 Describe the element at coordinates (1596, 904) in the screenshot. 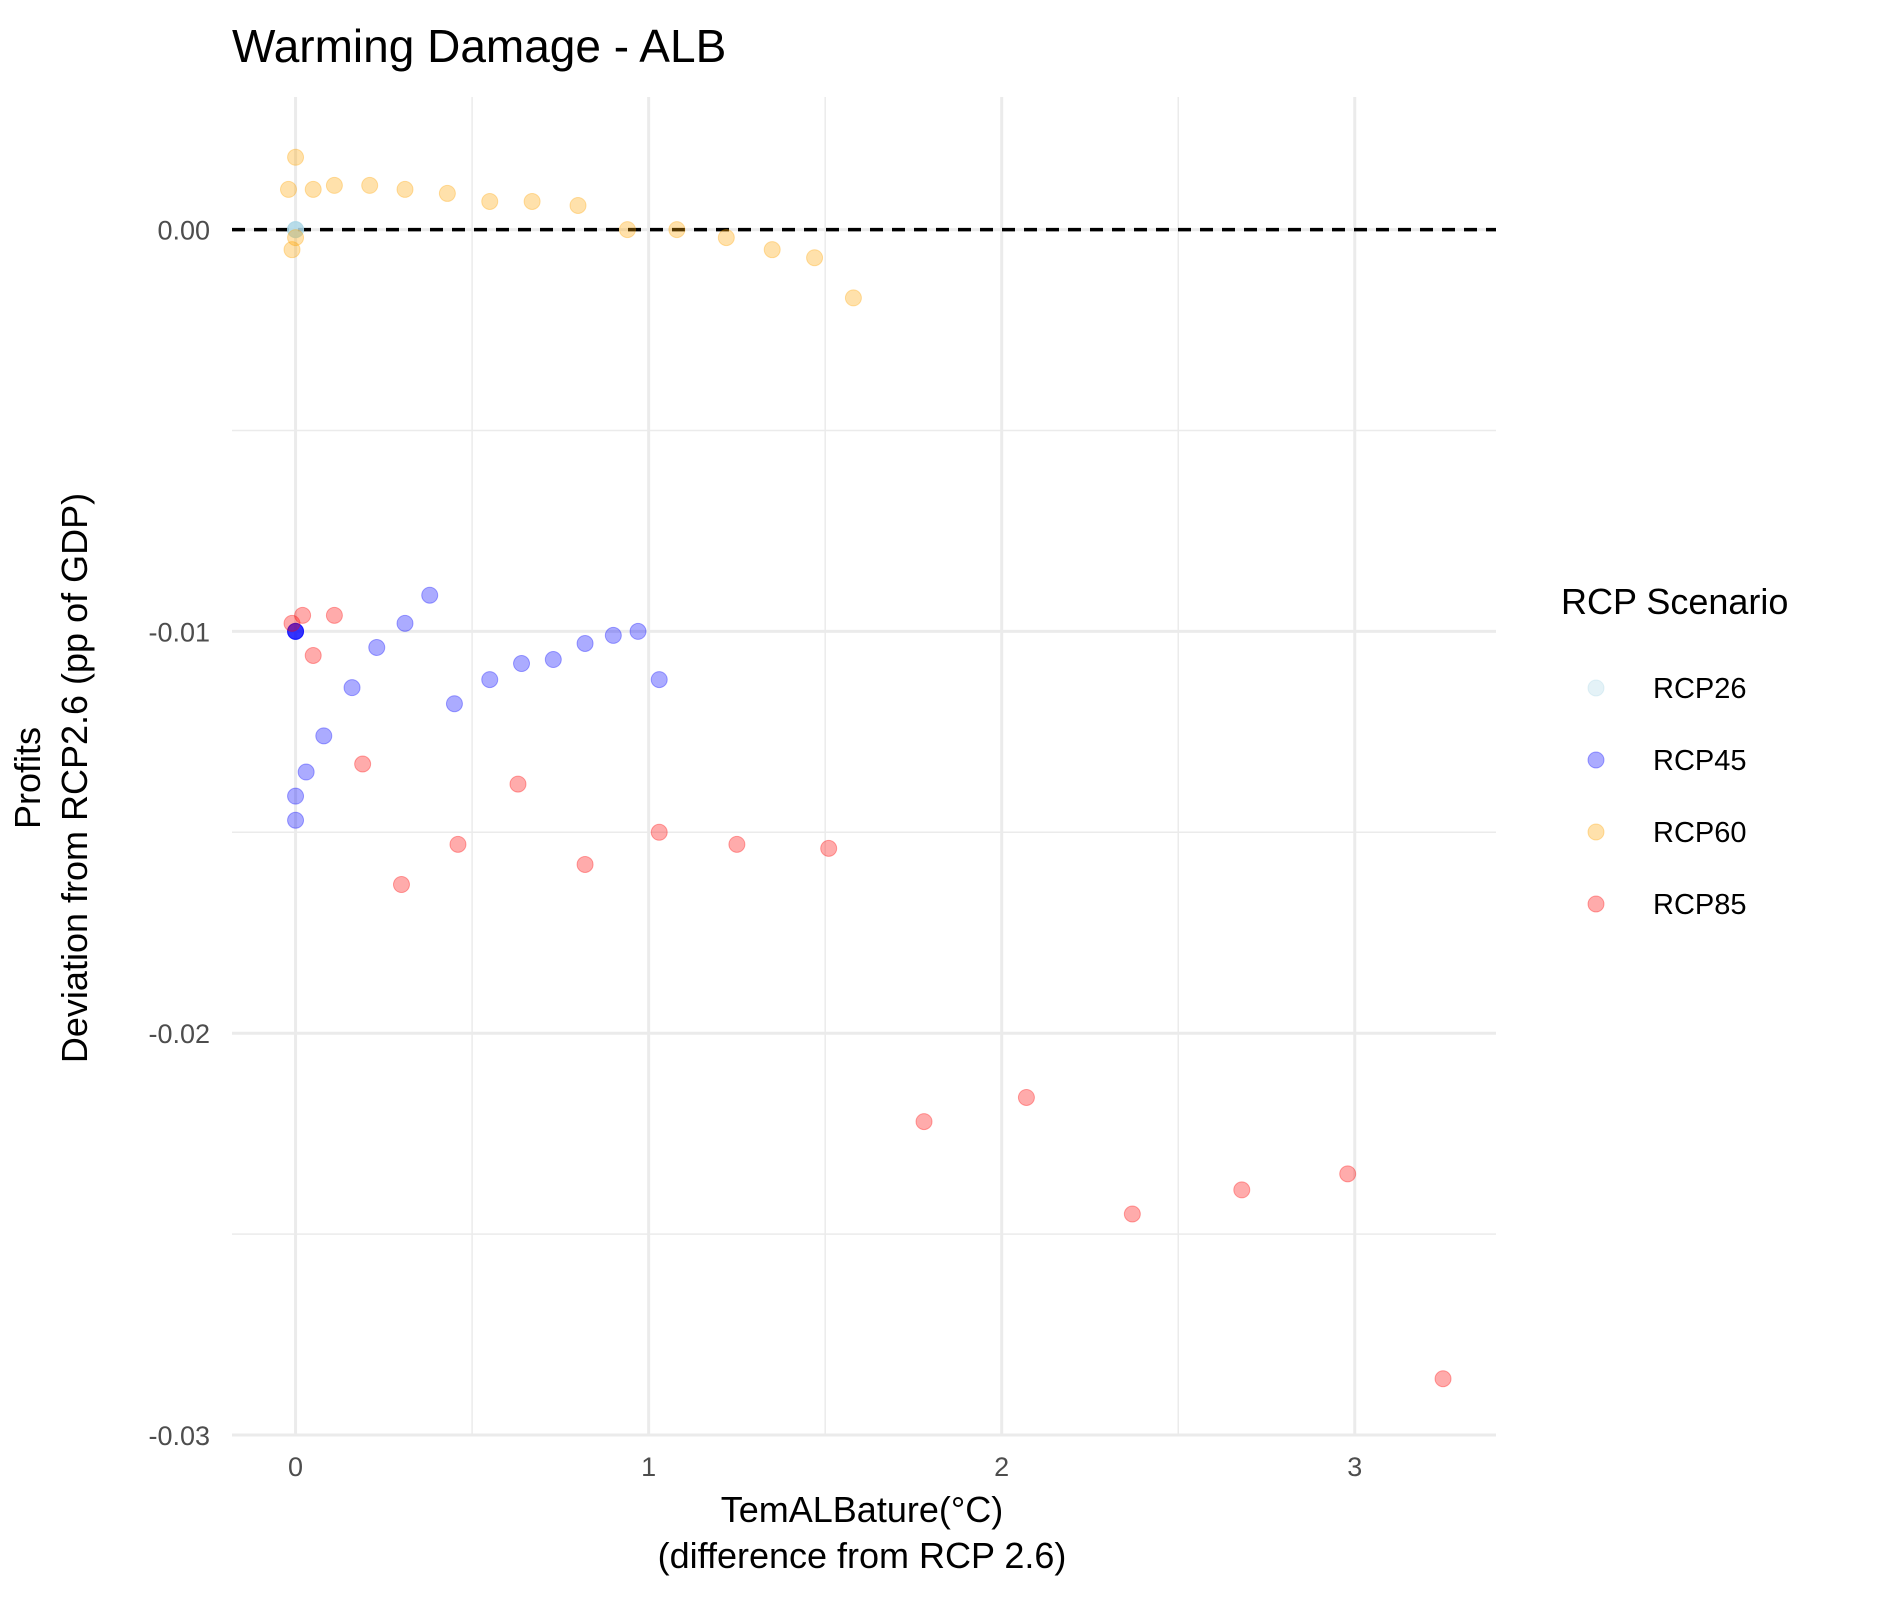

I see `legend-symbol-rcp85` at that location.